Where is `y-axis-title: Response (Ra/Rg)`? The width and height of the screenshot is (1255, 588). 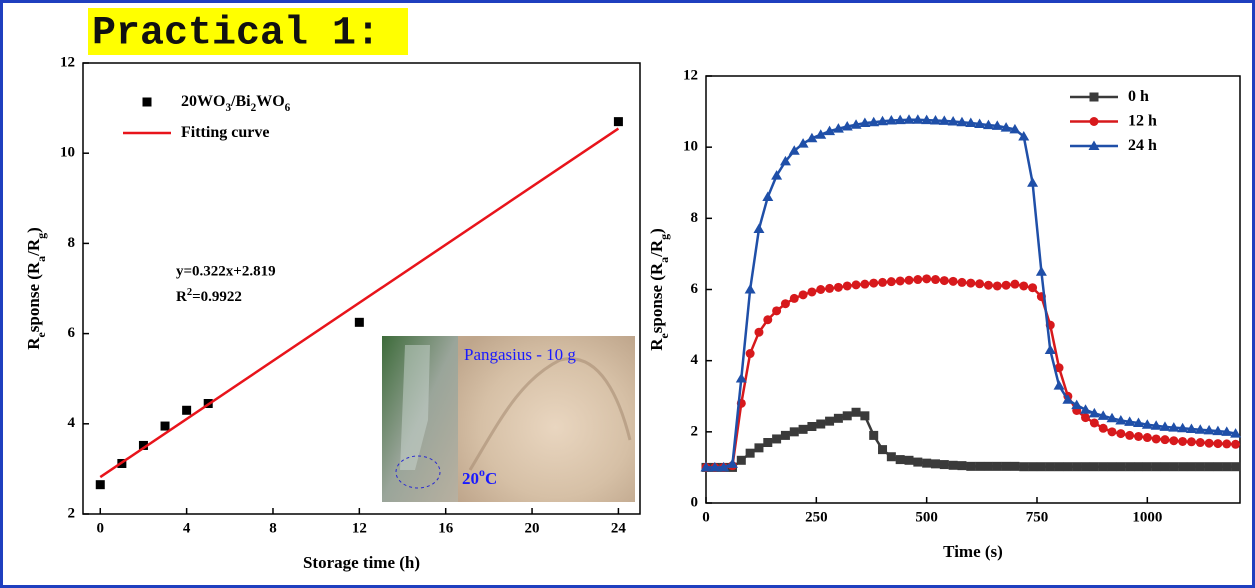
y-axis-title: Response (Ra/Rg) is located at coordinates (36, 288).